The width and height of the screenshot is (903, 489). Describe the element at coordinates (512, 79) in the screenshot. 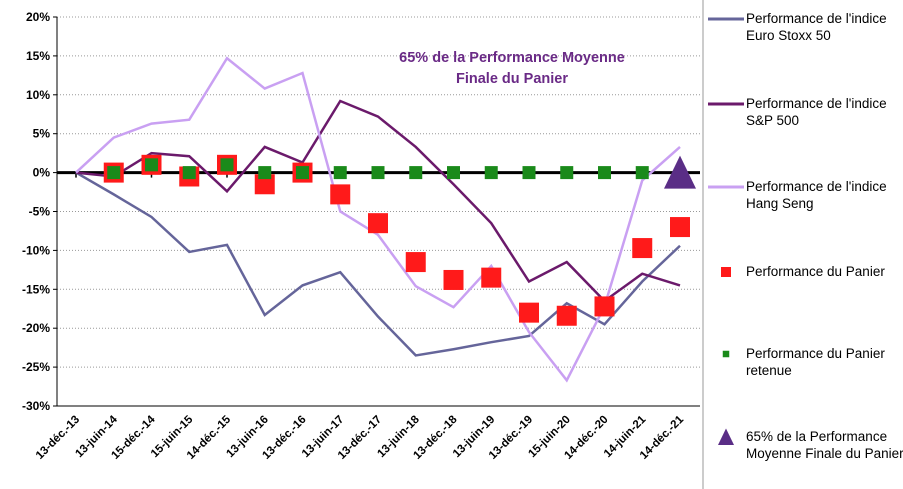

I see `chart-title: Finale du Panier` at that location.